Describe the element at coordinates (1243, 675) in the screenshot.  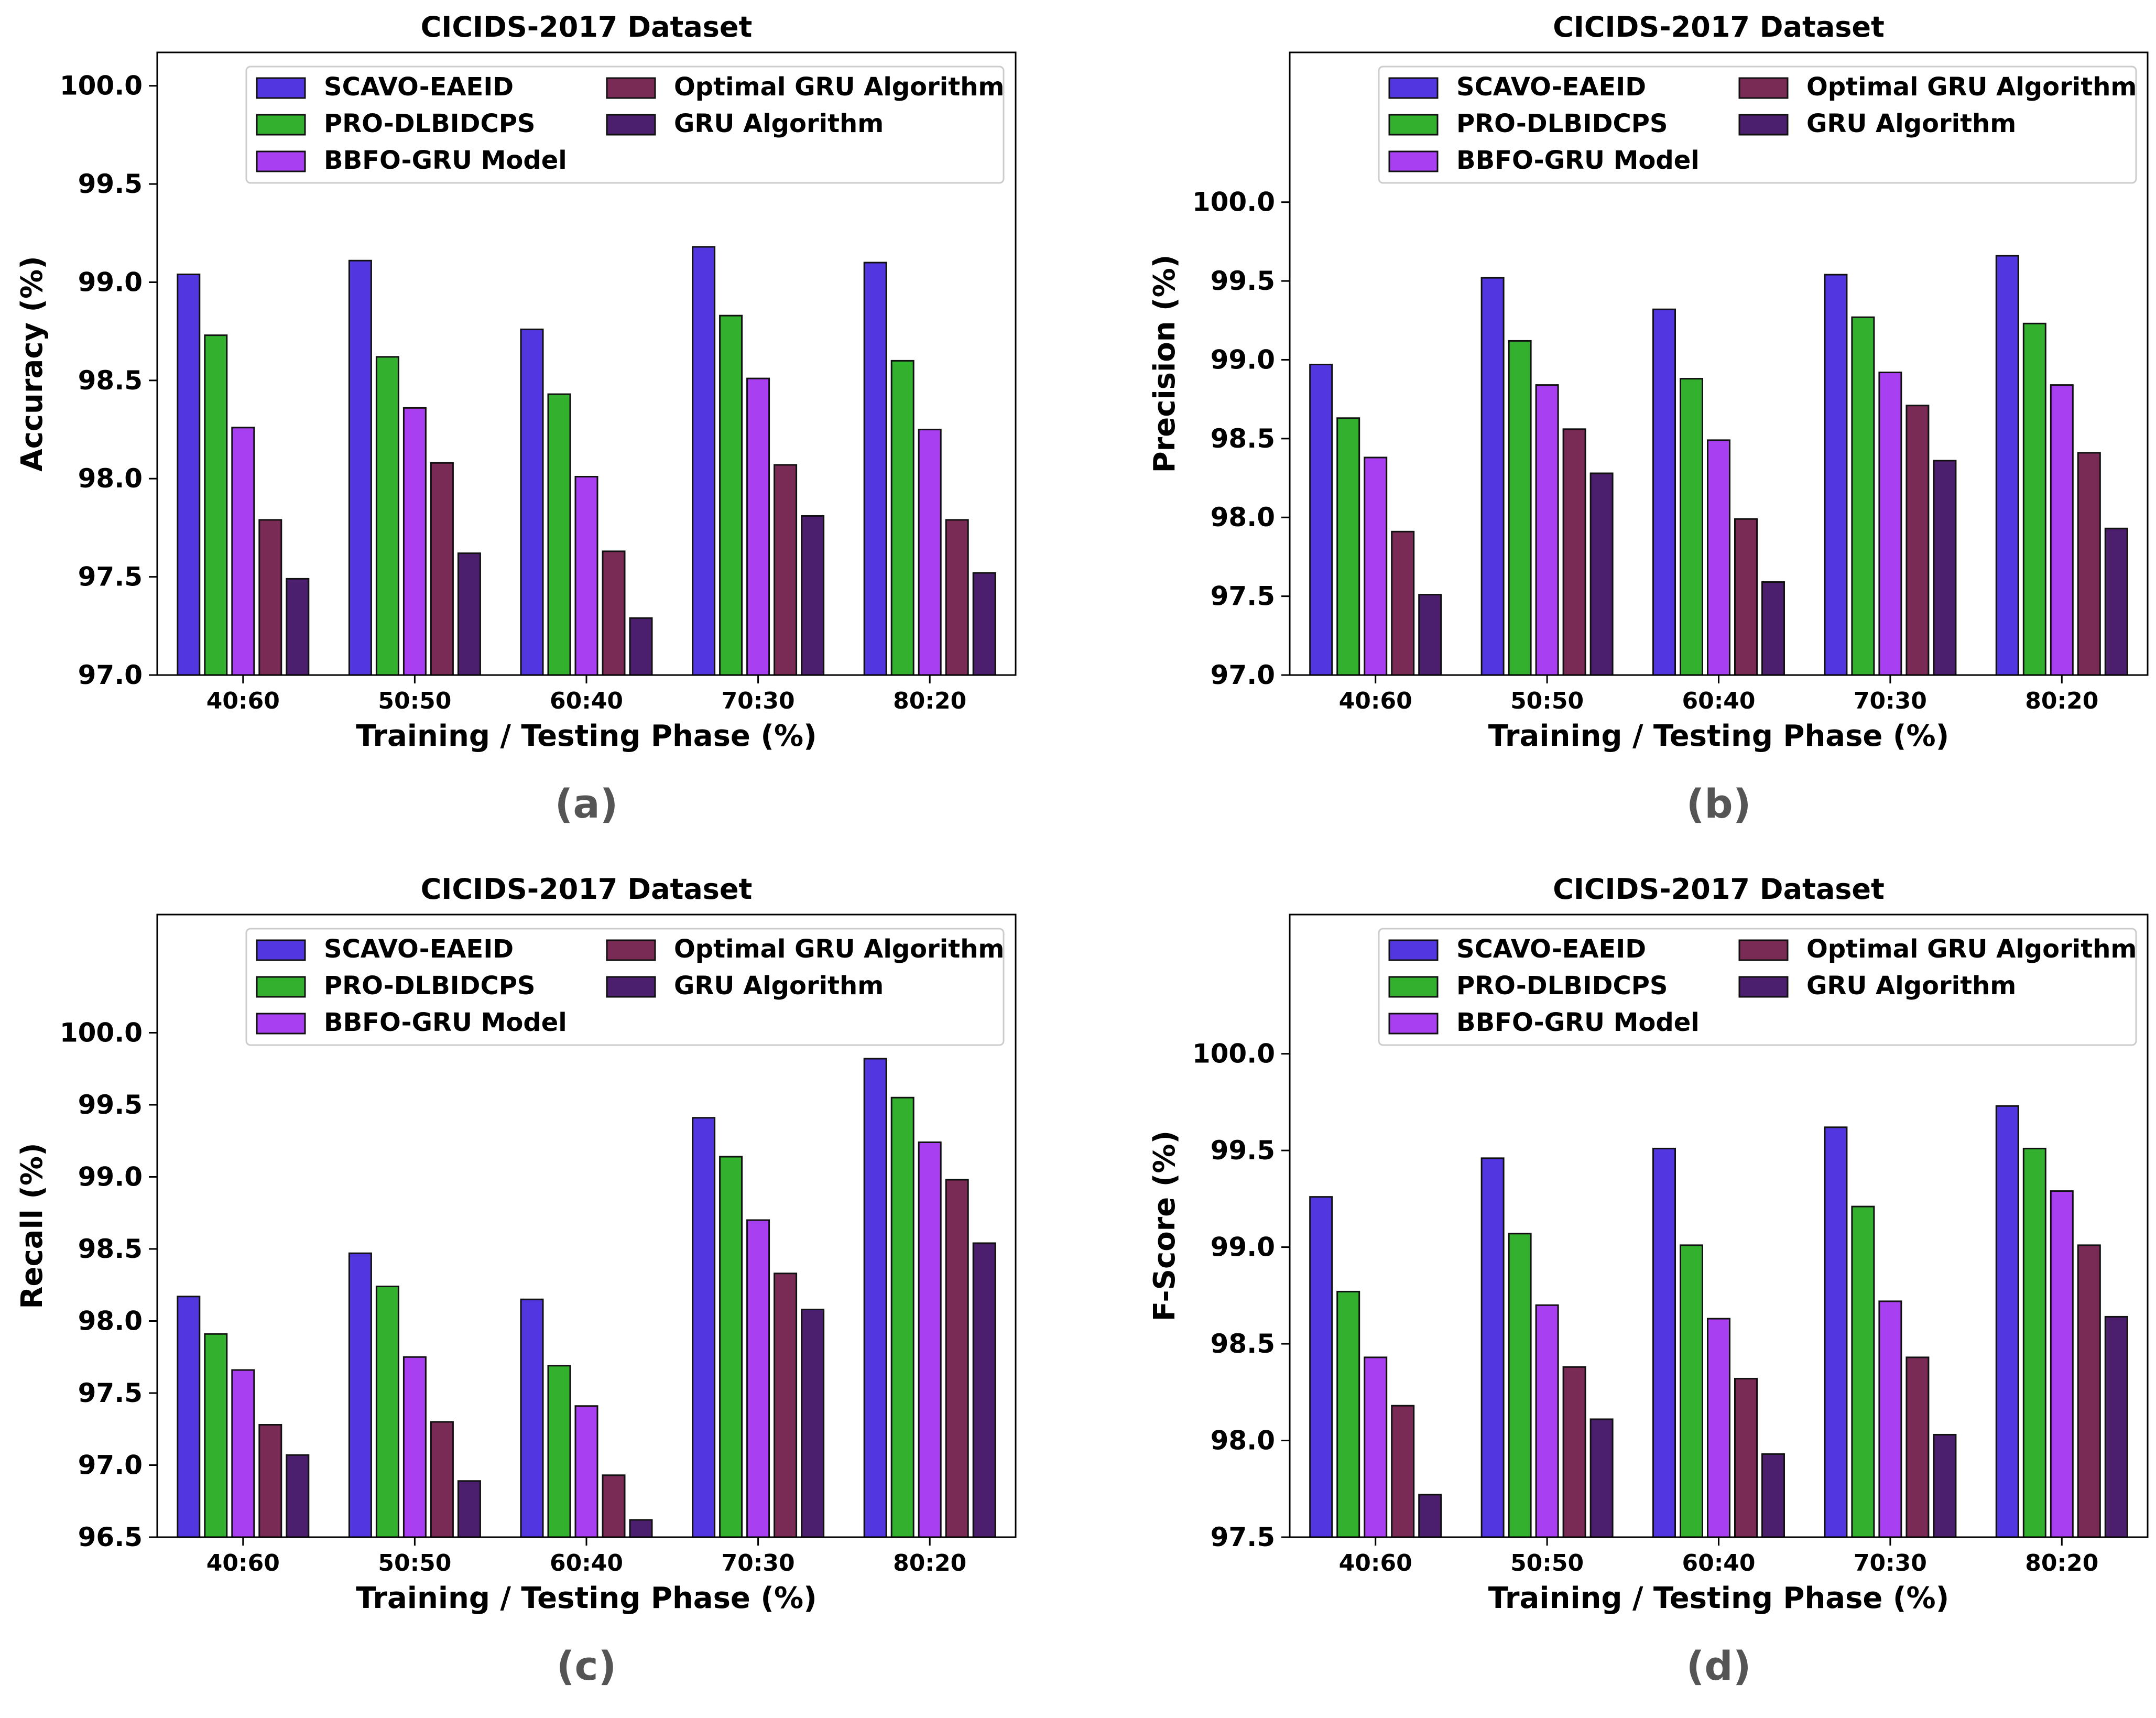
I see `y-tick-label: 97.0` at that location.